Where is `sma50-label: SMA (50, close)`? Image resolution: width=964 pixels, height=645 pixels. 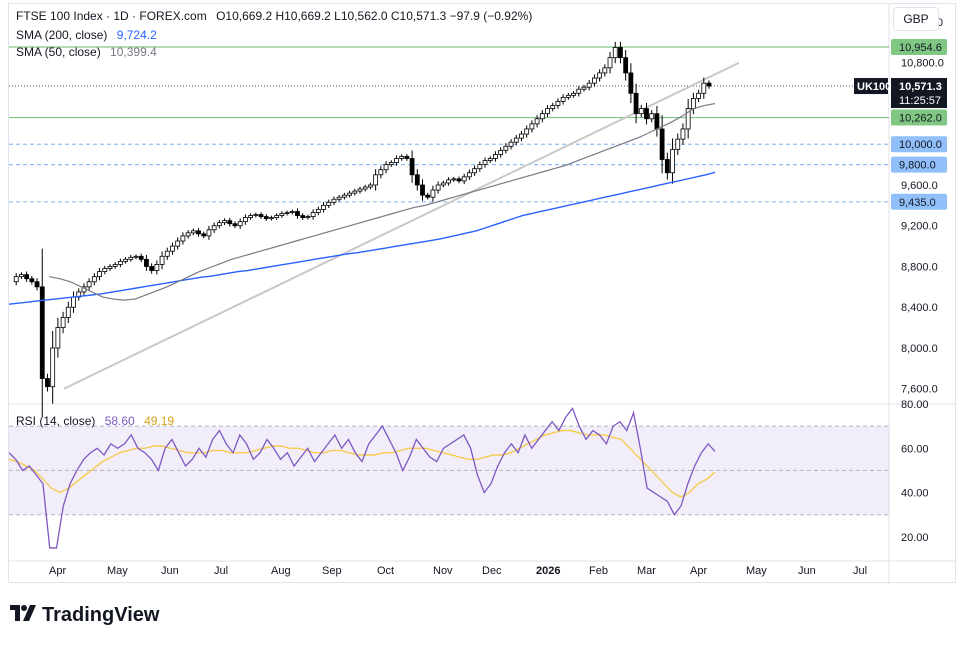 sma50-label: SMA (50, close) is located at coordinates (58, 52).